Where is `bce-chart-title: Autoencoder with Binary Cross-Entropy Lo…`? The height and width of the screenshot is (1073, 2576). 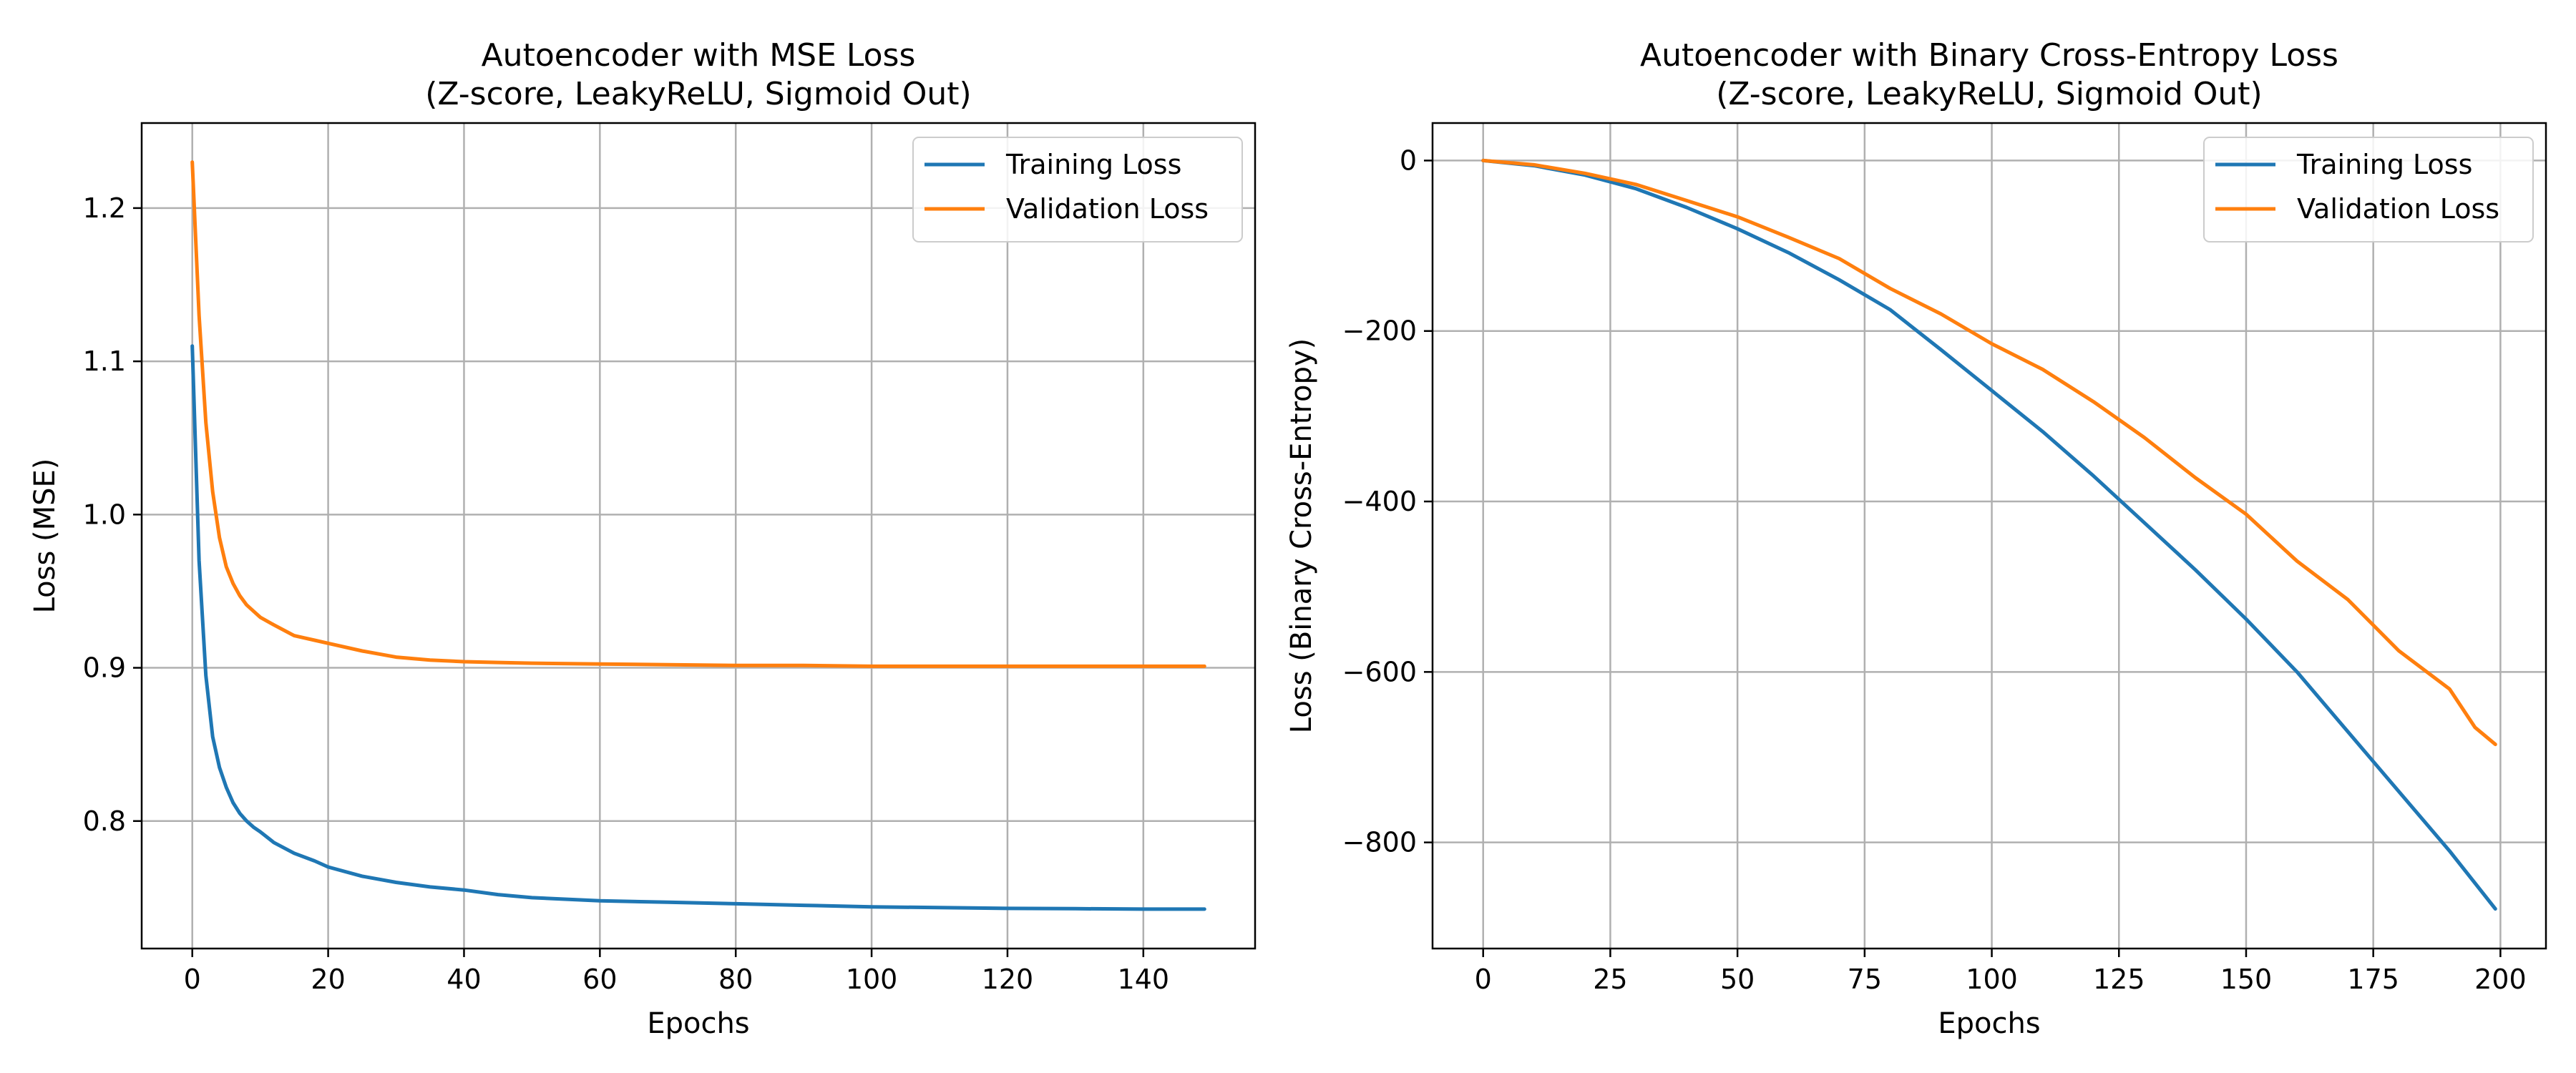
bce-chart-title: Autoencoder with Binary Cross-Entropy Lo… is located at coordinates (1989, 55).